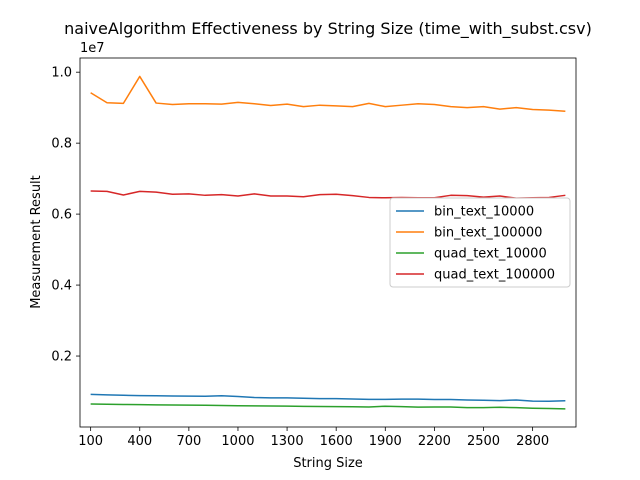 Image resolution: width=640 pixels, height=480 pixels. What do you see at coordinates (139, 441) in the screenshot?
I see `x-tick-label: 400` at bounding box center [139, 441].